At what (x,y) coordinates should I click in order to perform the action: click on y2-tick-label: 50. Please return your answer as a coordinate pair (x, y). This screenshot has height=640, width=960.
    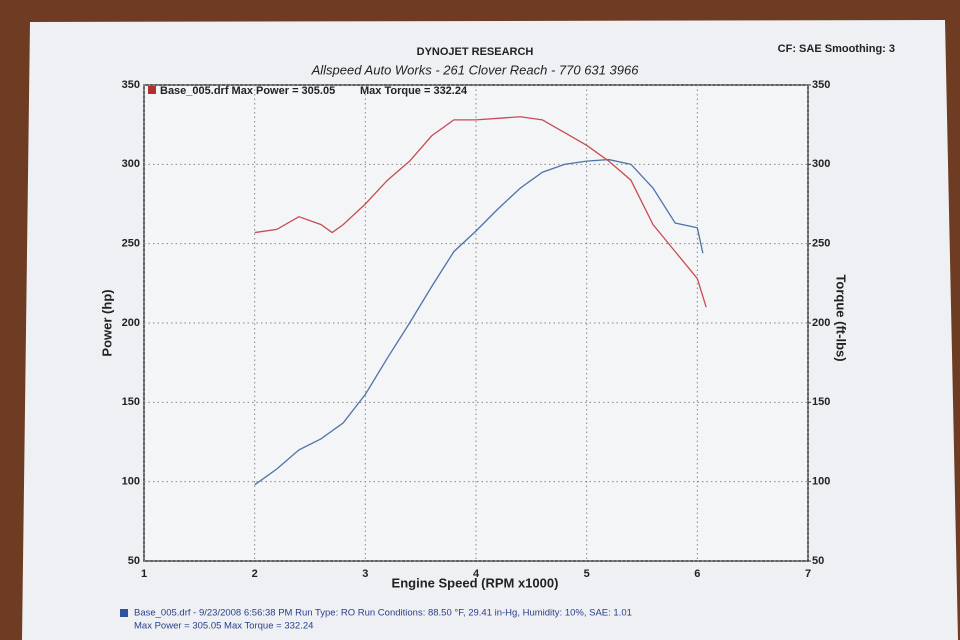
    Looking at the image, I should click on (818, 561).